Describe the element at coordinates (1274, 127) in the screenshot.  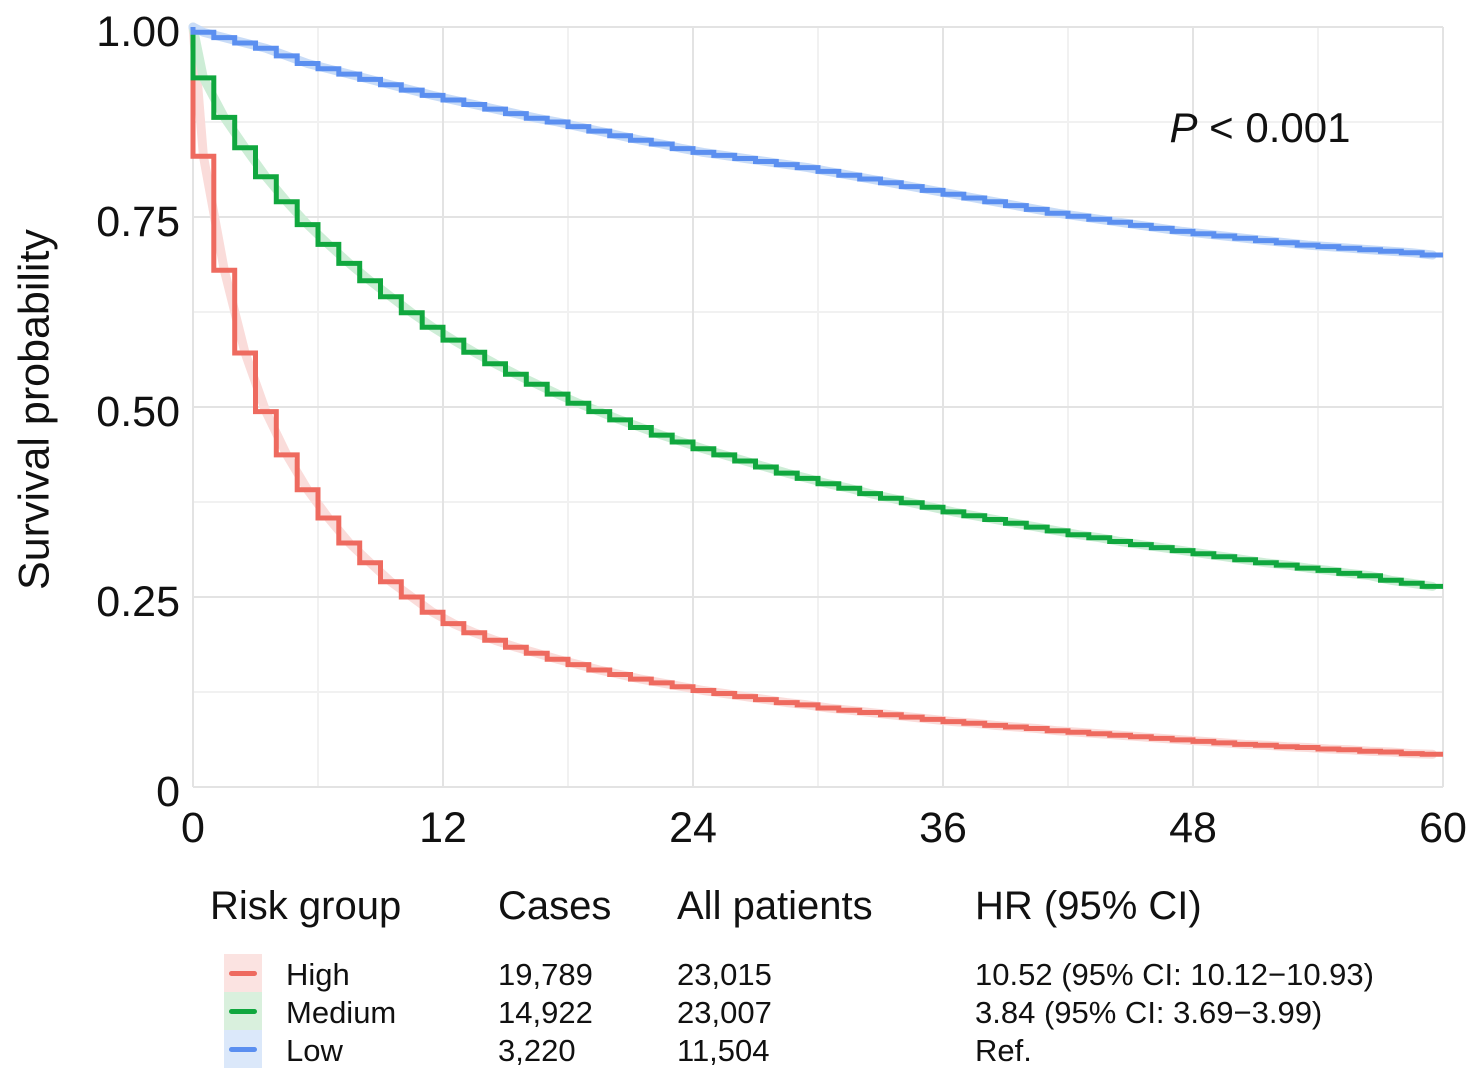
I see `p-value-text: < 0.001` at that location.